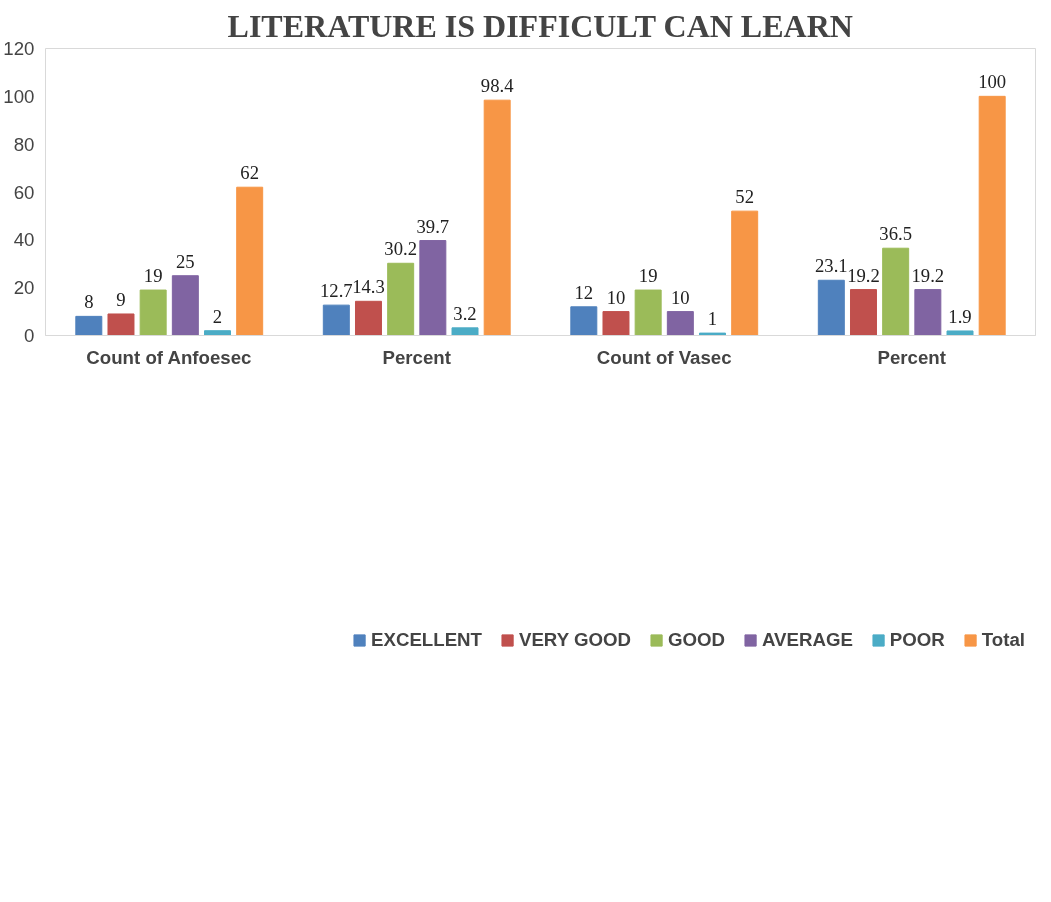 The image size is (1051, 902). What do you see at coordinates (712, 319) in the screenshot?
I see `data-label: 1` at bounding box center [712, 319].